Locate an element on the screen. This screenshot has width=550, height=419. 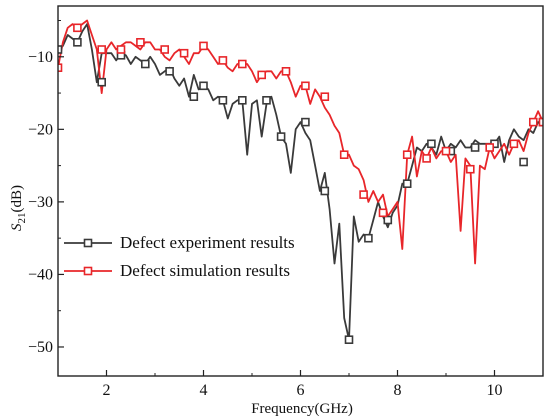
y-tick-label: −20 is located at coordinates (40, 129).